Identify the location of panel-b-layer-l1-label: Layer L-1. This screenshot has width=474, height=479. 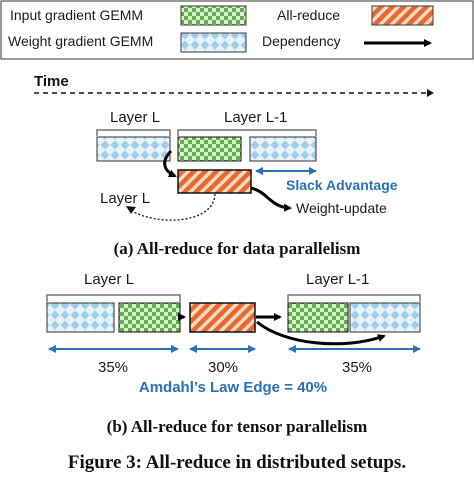
(337, 279).